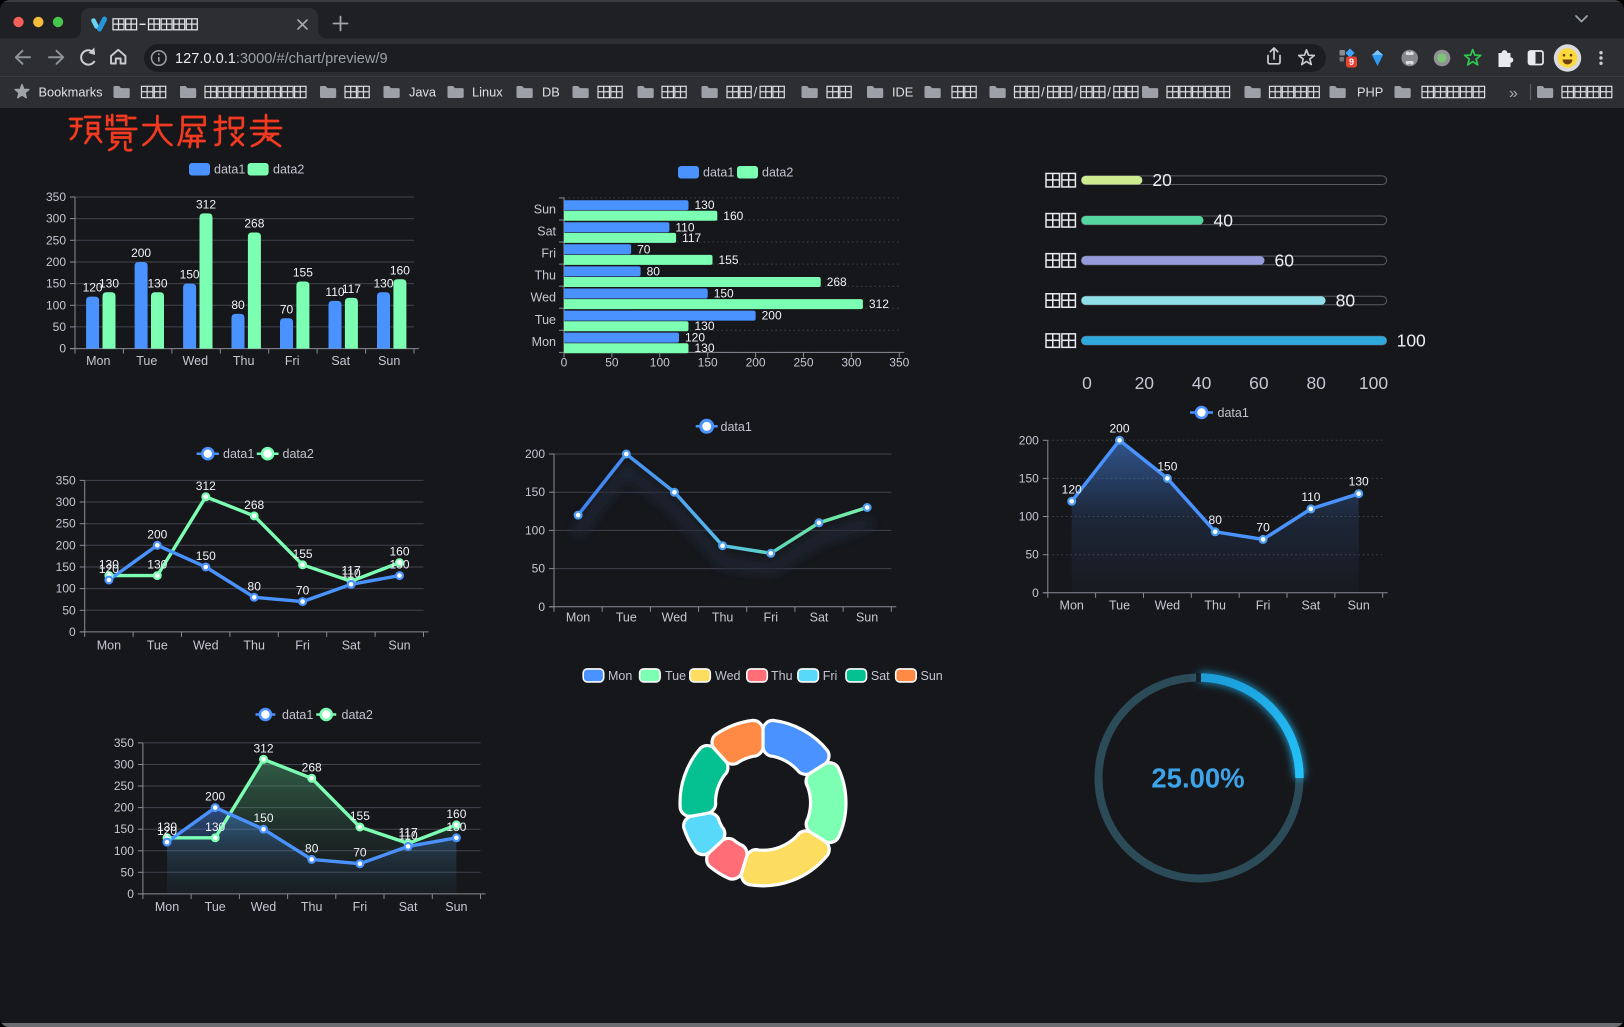 The image size is (1624, 1027). I want to click on svg-text: IDE, so click(902, 92).